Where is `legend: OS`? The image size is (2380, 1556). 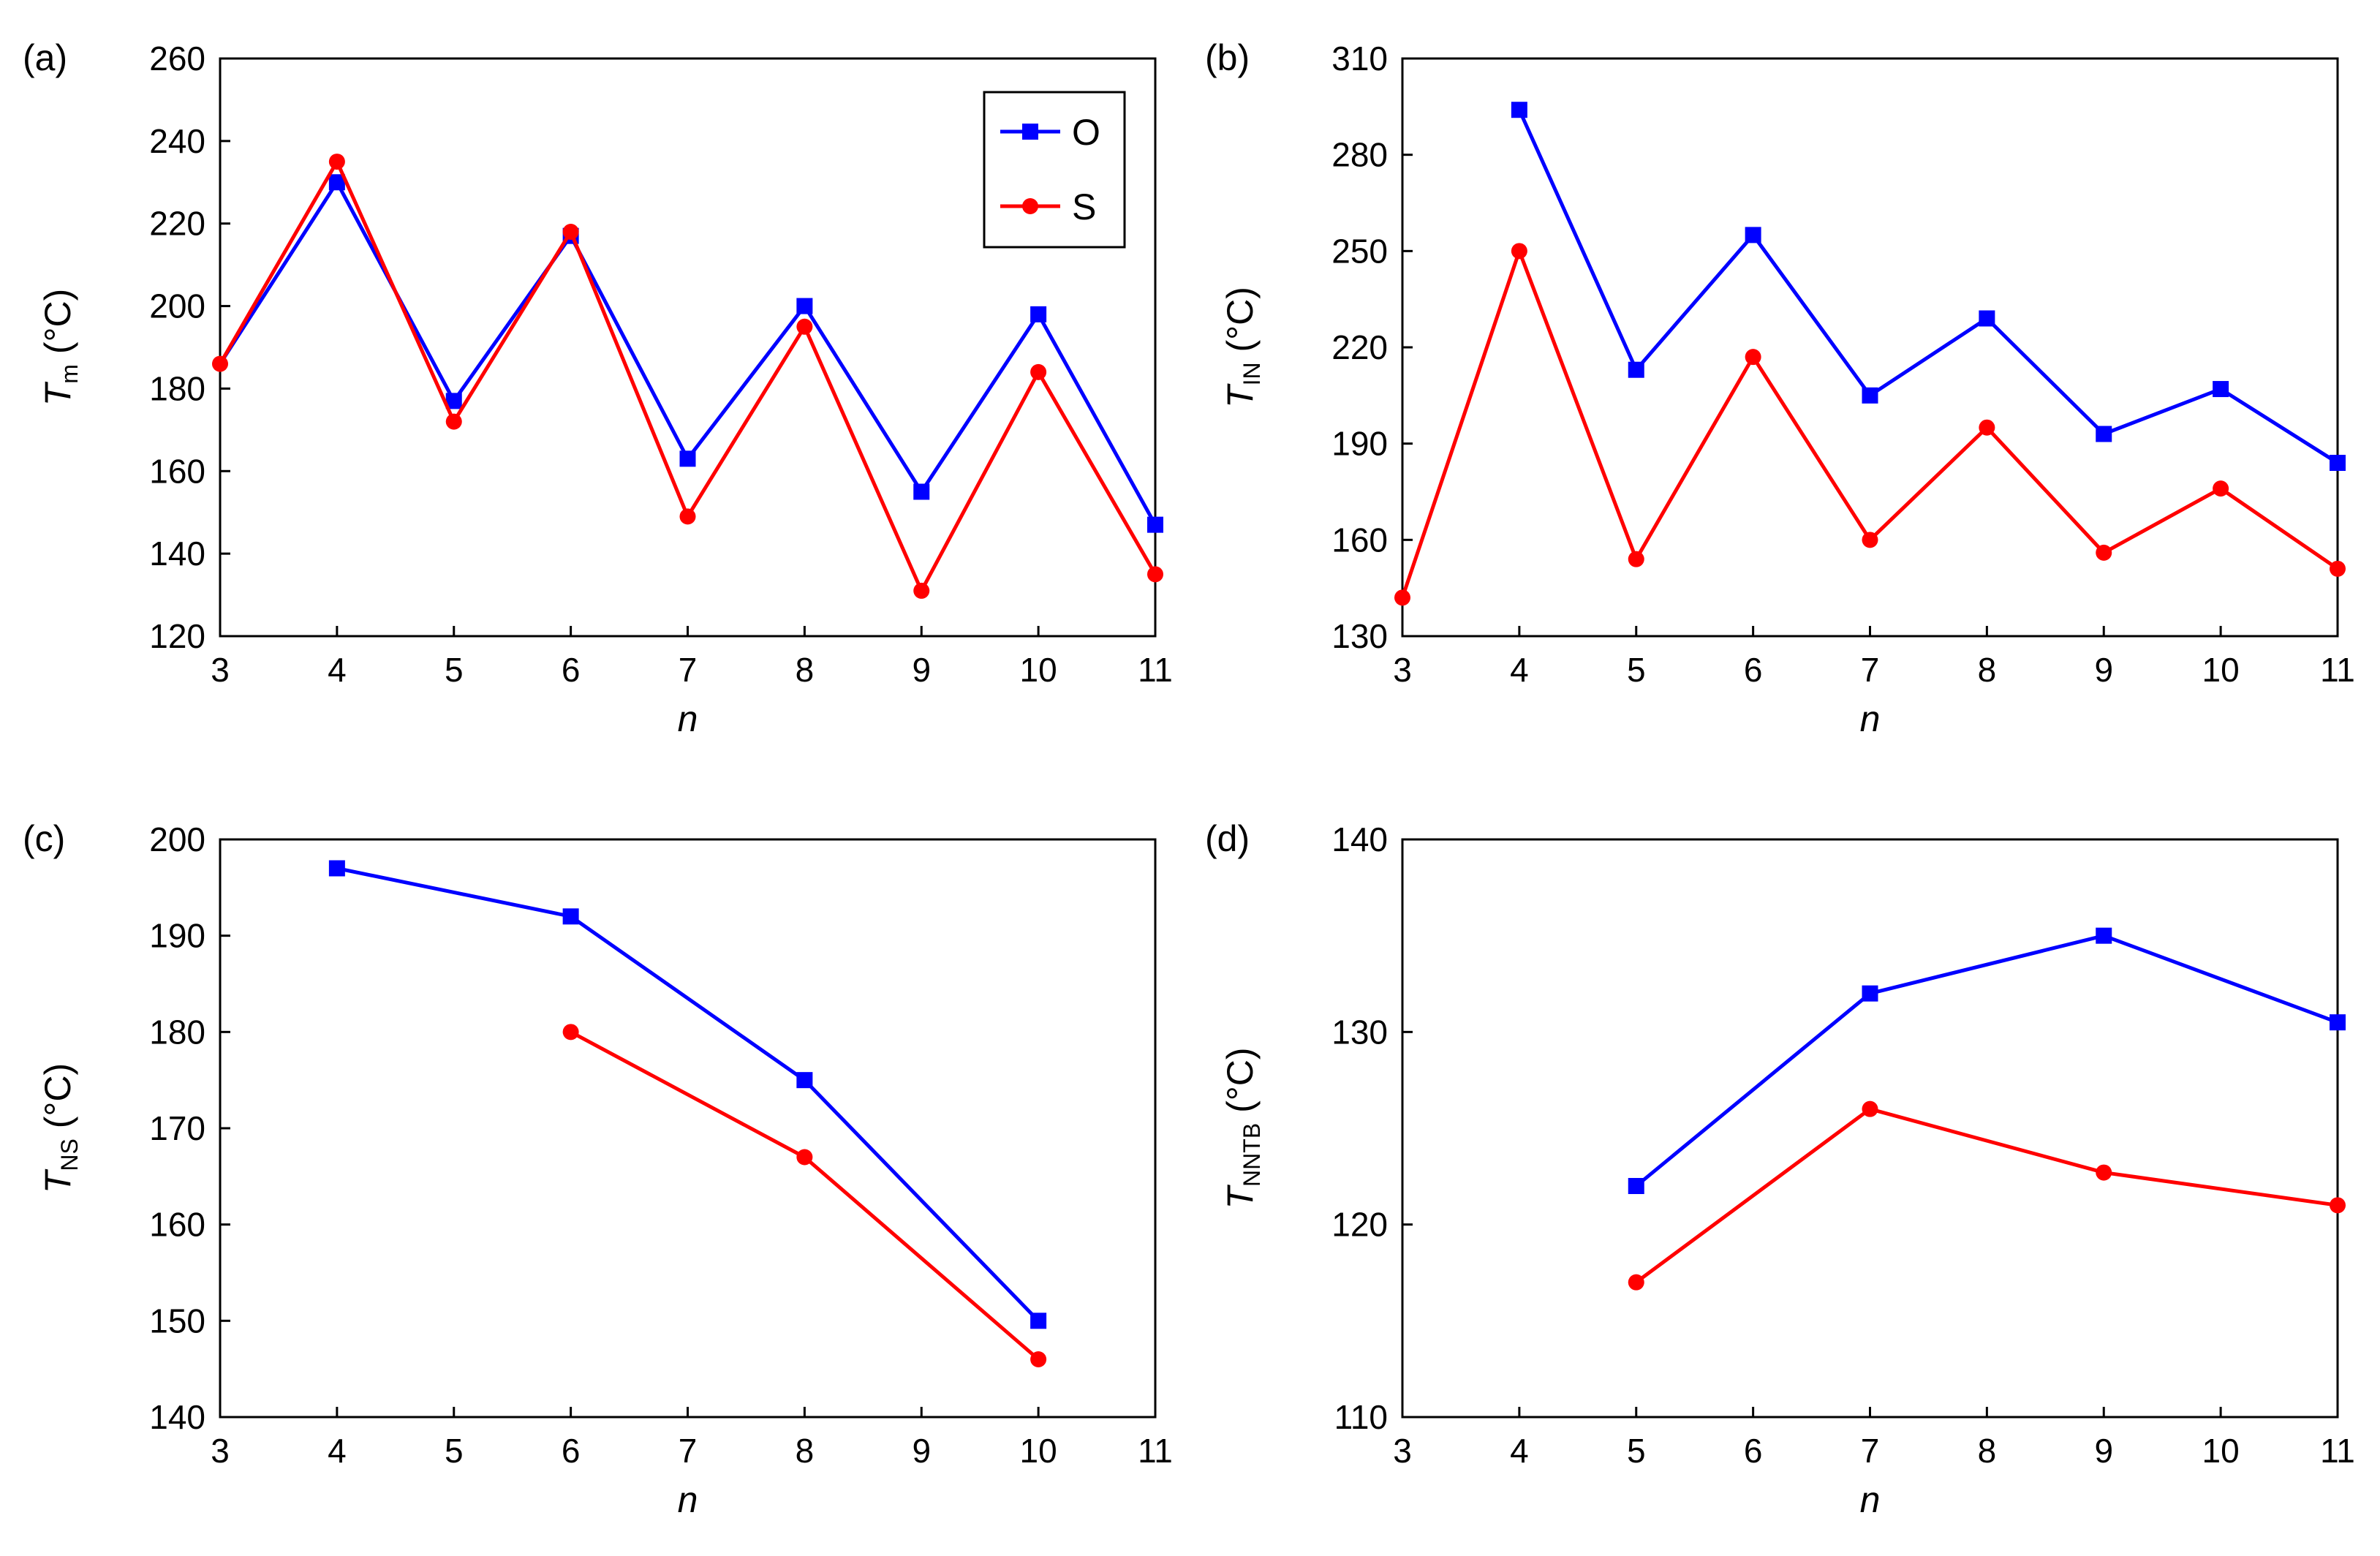 legend: OS is located at coordinates (1054, 170).